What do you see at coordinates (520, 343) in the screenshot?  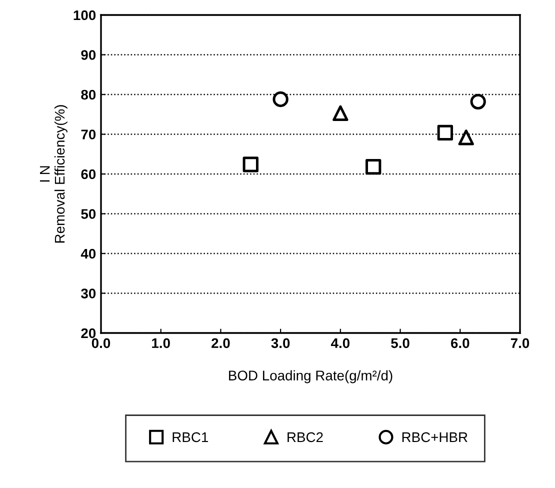 I see `x-tick-label: 7.0` at bounding box center [520, 343].